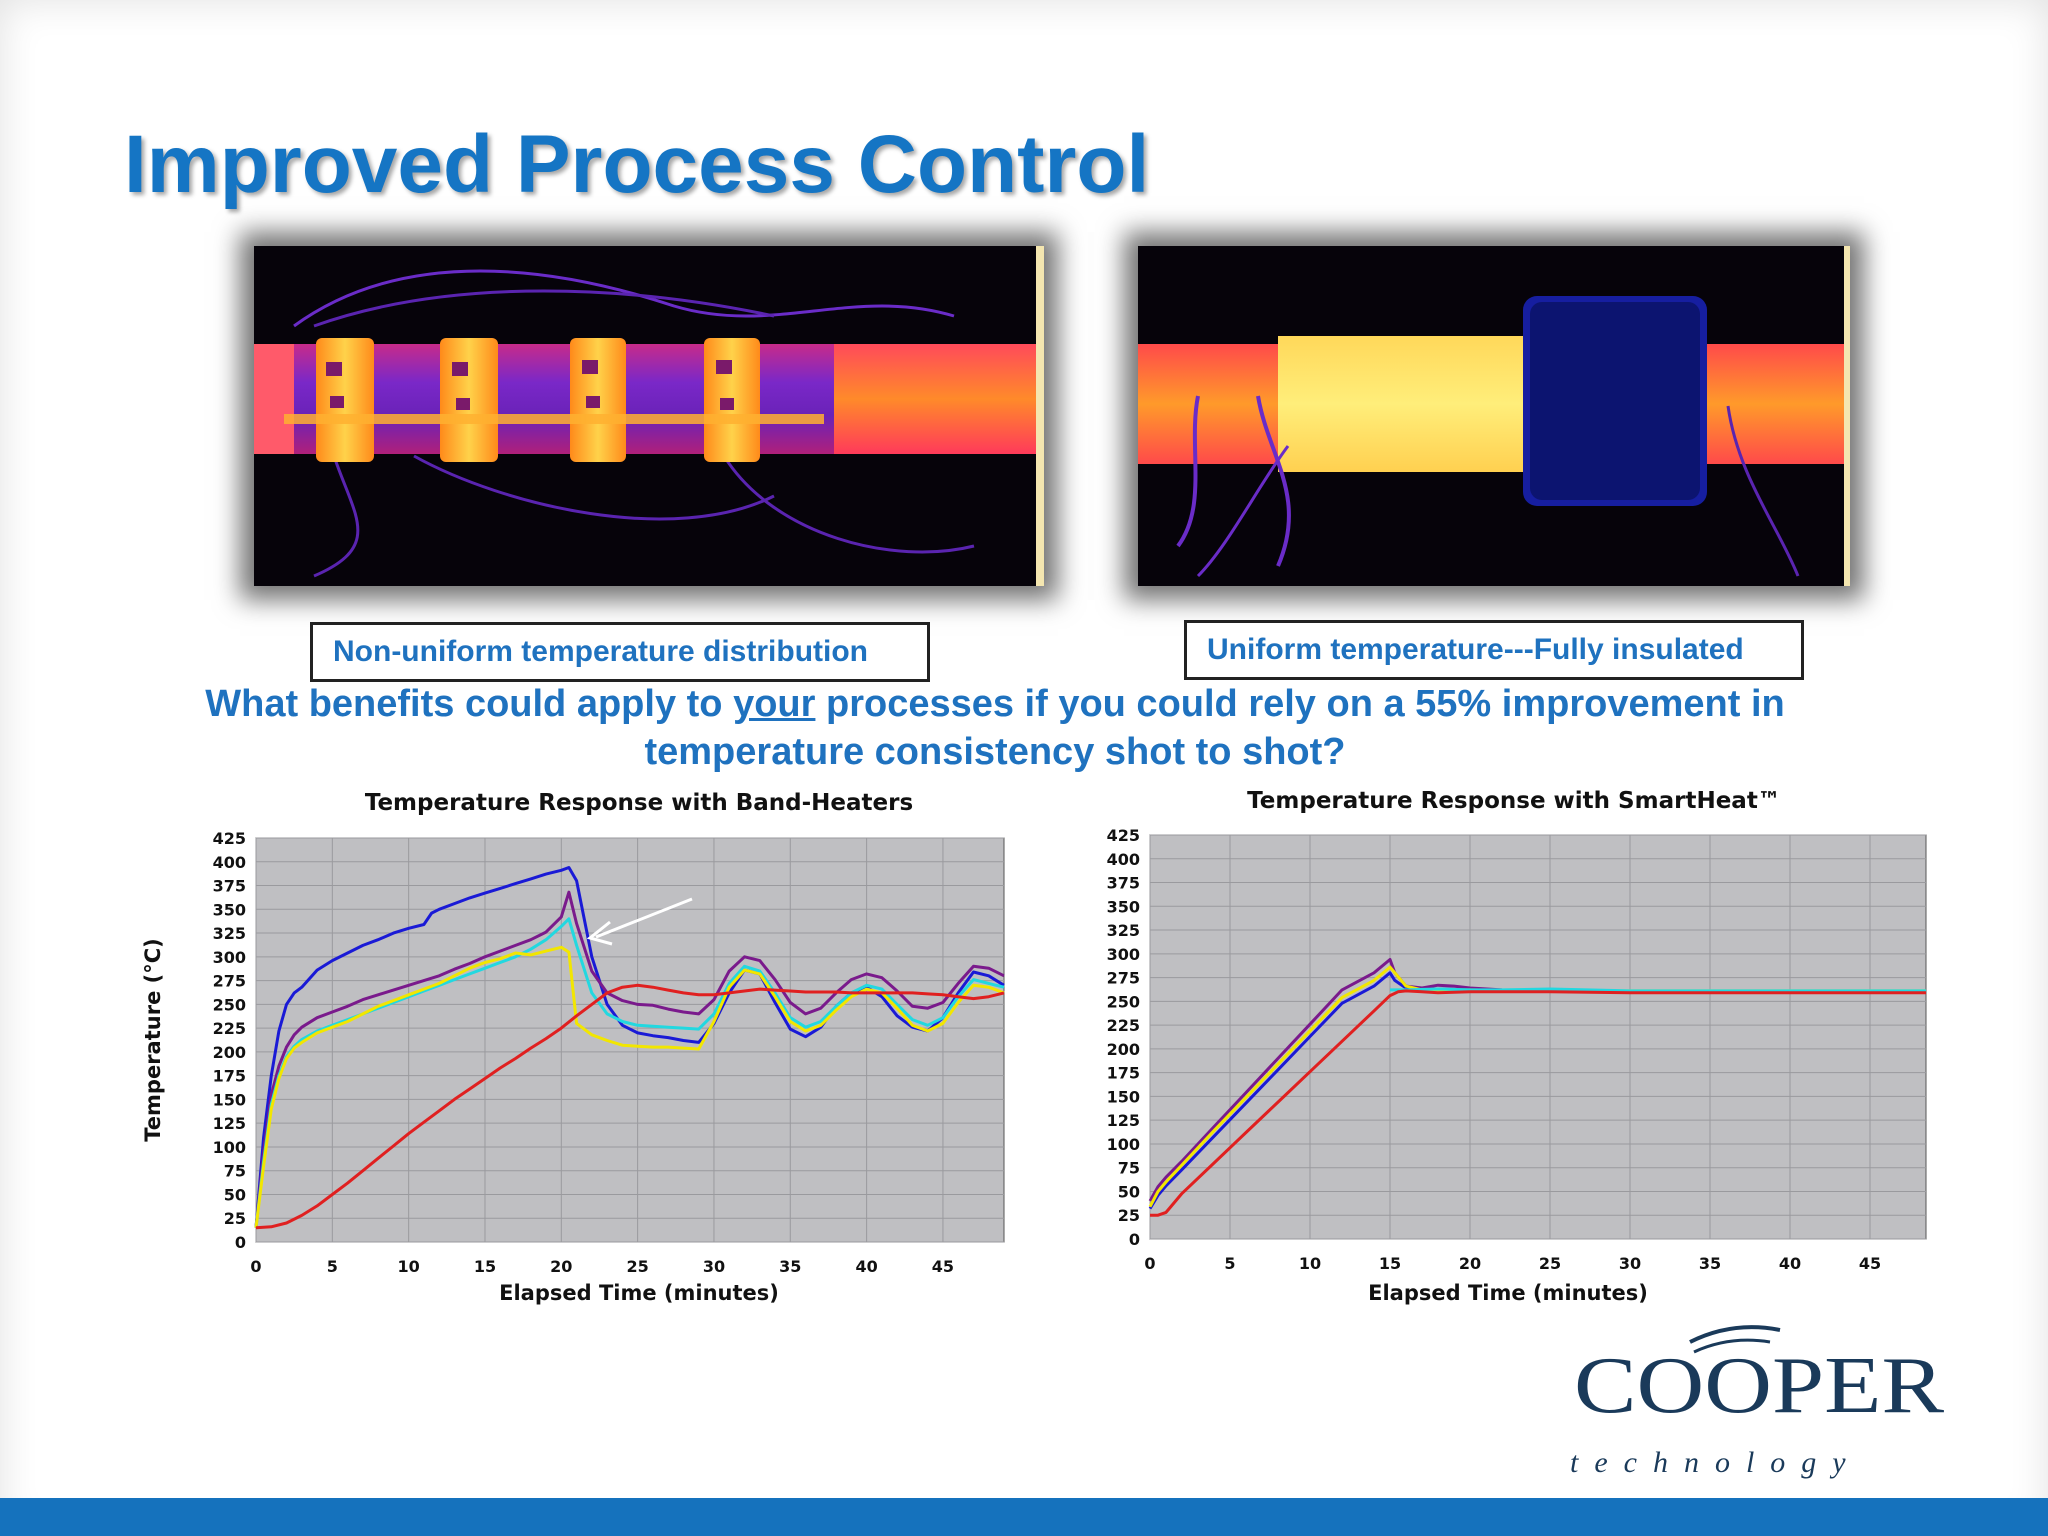 This screenshot has height=1536, width=2048. What do you see at coordinates (639, 921) in the screenshot?
I see `annotation-arrow` at bounding box center [639, 921].